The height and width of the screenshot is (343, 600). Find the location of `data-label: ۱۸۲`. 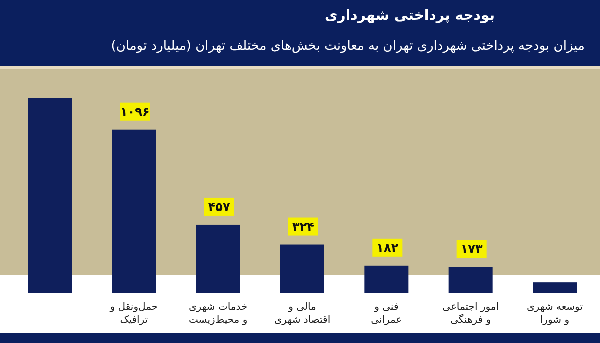

data-label: ۱۸۲ is located at coordinates (388, 247).